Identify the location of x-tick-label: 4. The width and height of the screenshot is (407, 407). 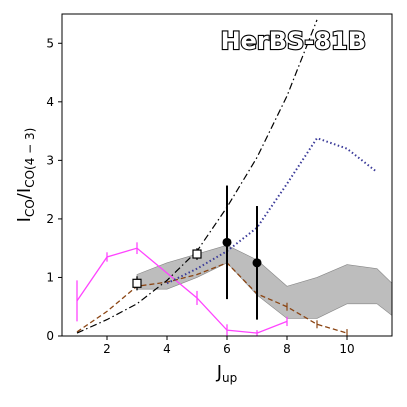
(167, 349).